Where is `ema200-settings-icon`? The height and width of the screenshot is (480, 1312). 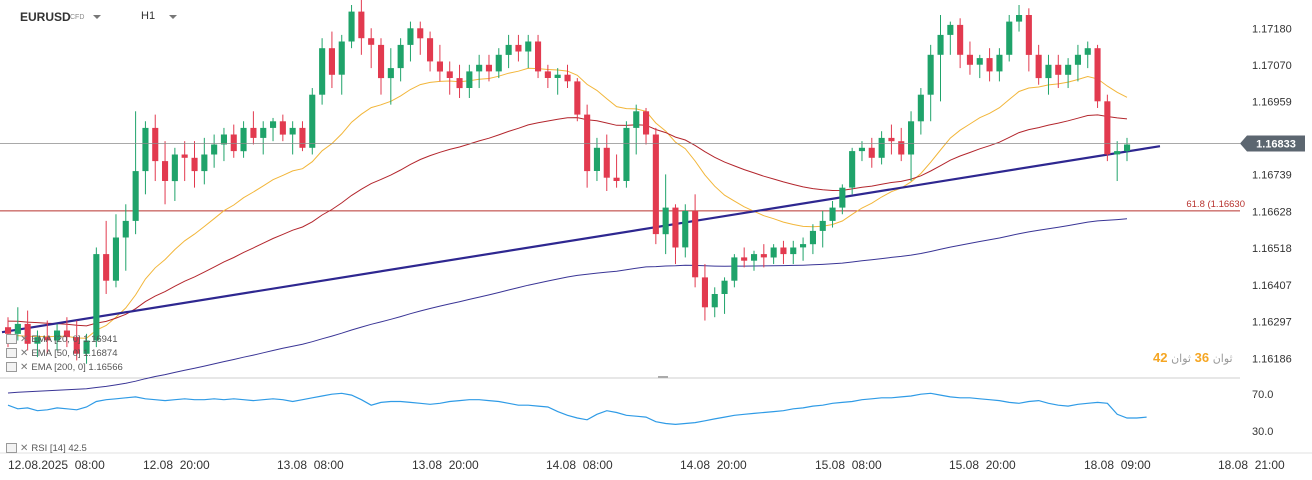
ema200-settings-icon is located at coordinates (11, 367).